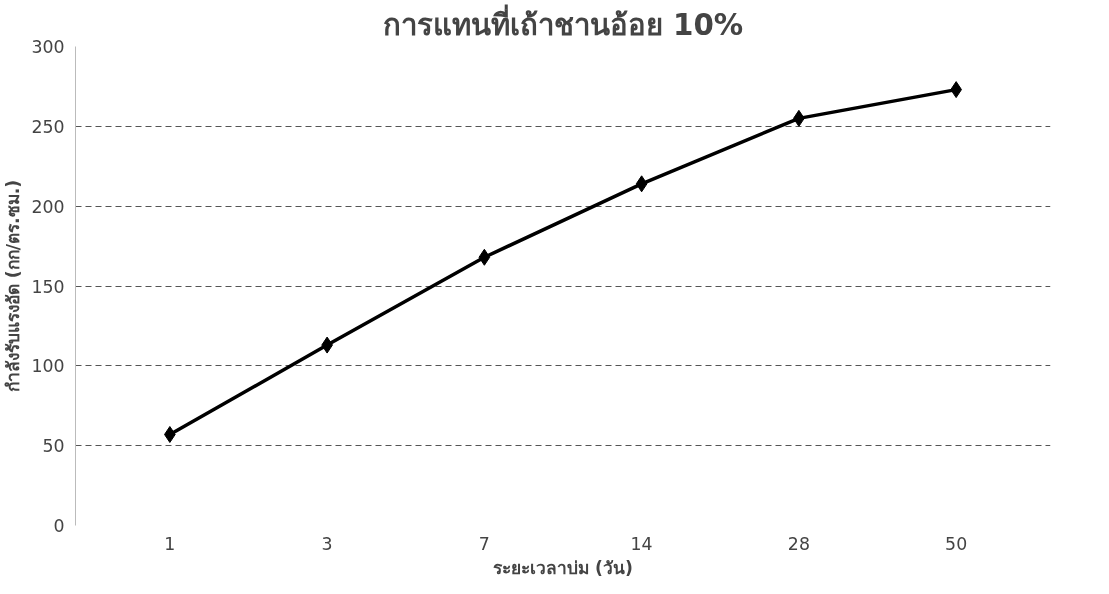 The width and height of the screenshot is (1109, 594). Describe the element at coordinates (484, 543) in the screenshot. I see `x-tick-label: 7` at that location.